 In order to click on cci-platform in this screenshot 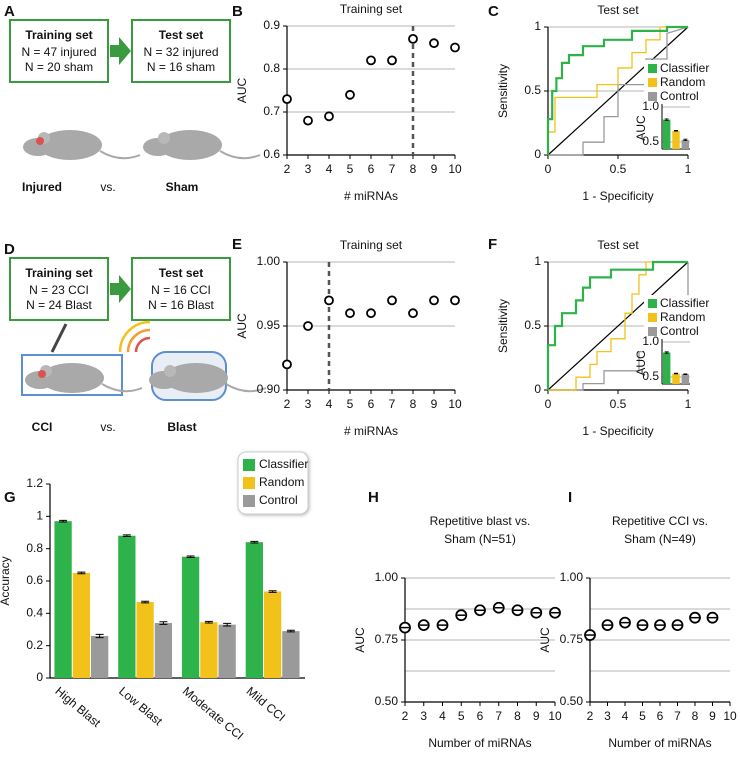, I will do `click(72, 375)`.